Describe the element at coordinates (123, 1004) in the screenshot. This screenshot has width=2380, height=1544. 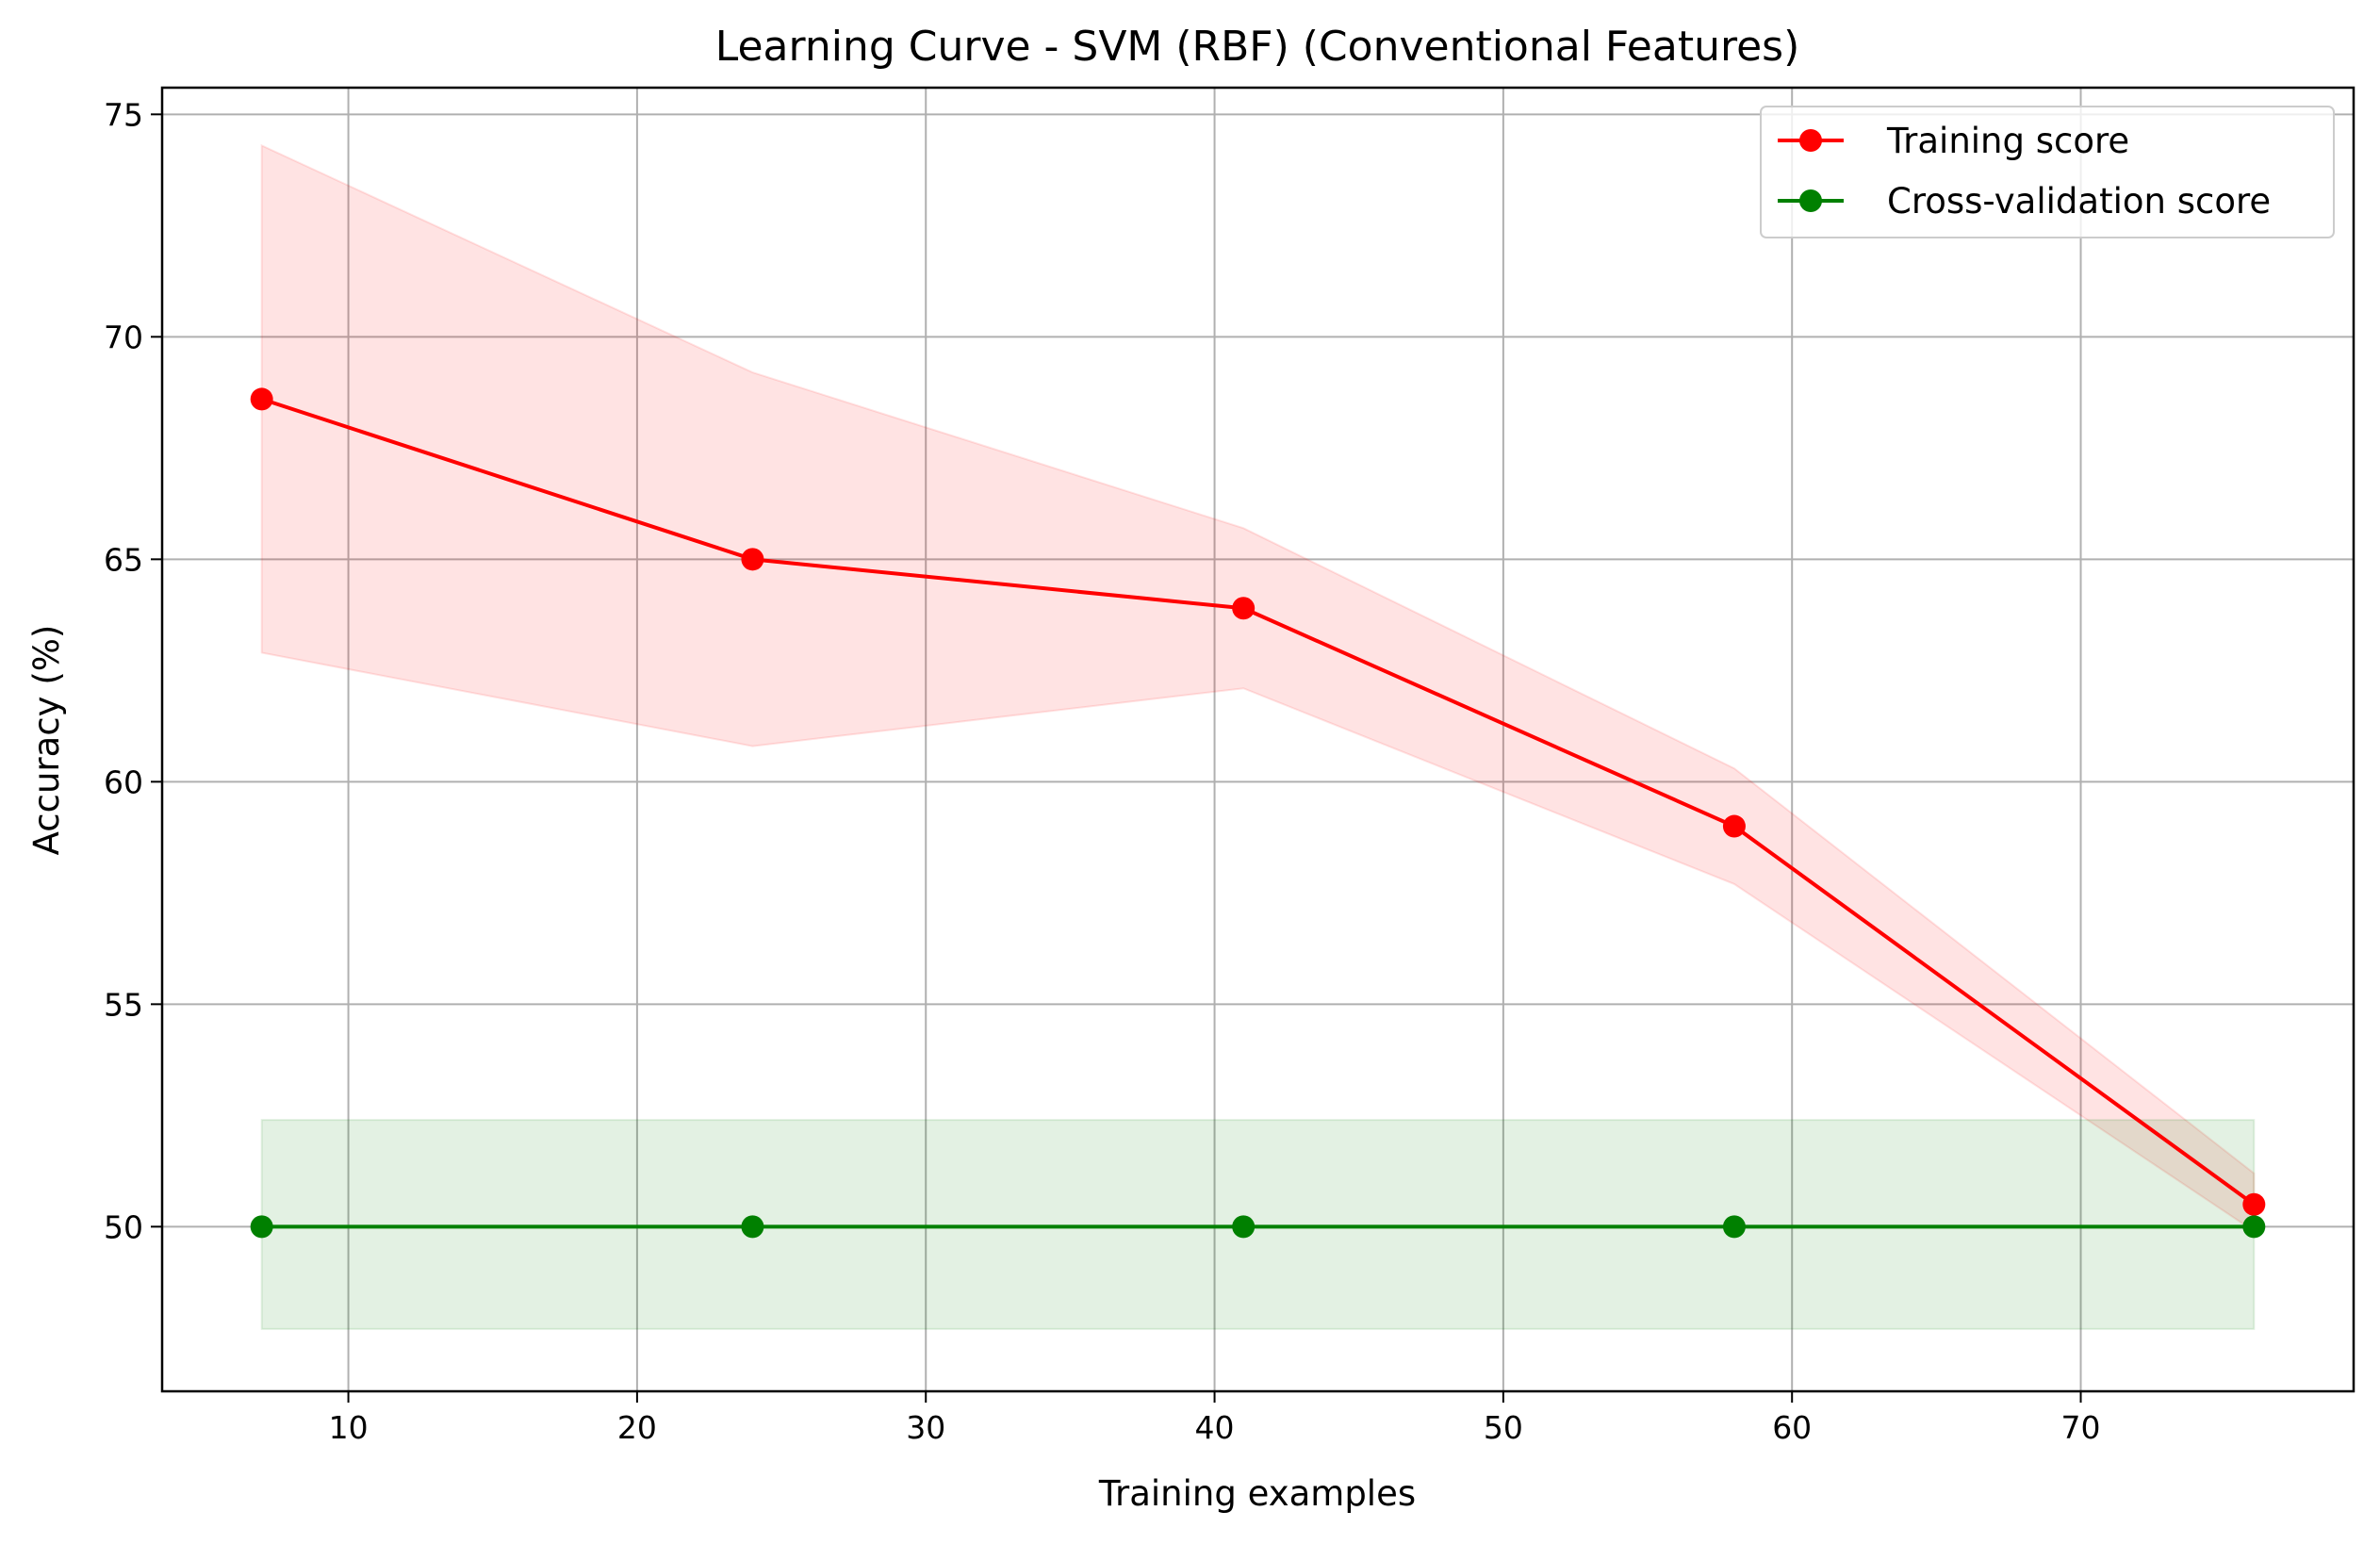
I see `y-tick-label: 55` at that location.